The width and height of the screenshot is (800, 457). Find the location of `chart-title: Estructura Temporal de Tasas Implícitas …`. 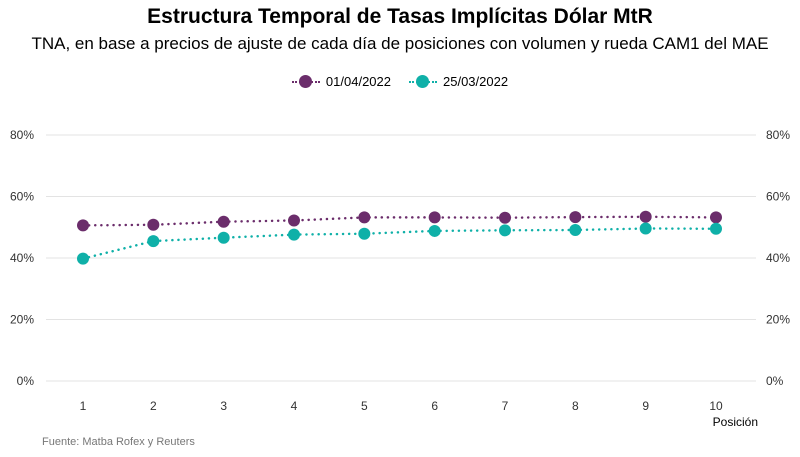

chart-title: Estructura Temporal de Tasas Implícitas … is located at coordinates (400, 16).